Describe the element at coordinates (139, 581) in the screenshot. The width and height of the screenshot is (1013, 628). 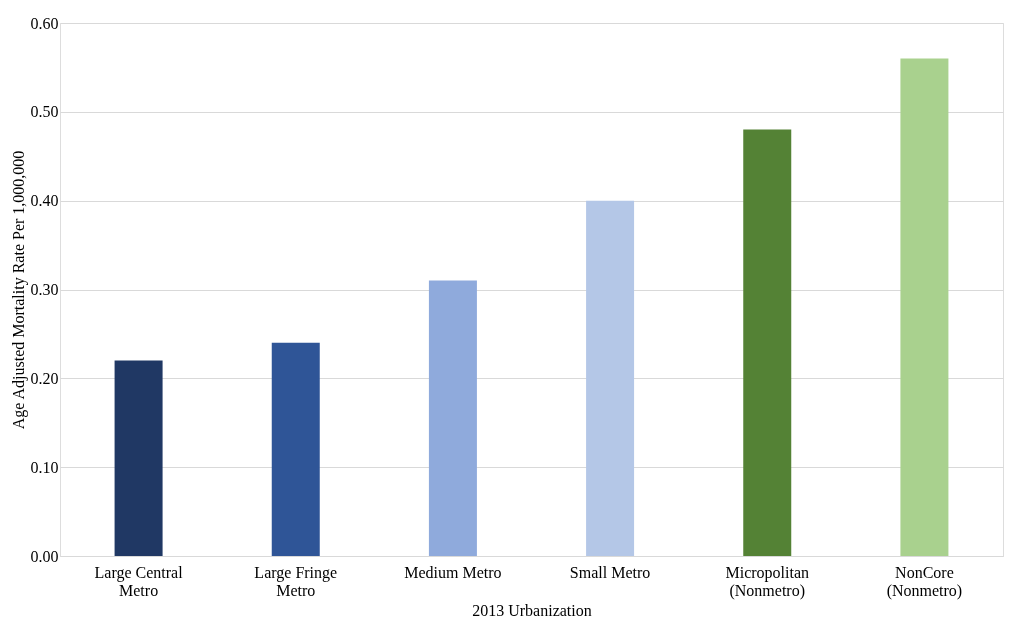
I see `x-tick-label: Large Central Metro` at that location.